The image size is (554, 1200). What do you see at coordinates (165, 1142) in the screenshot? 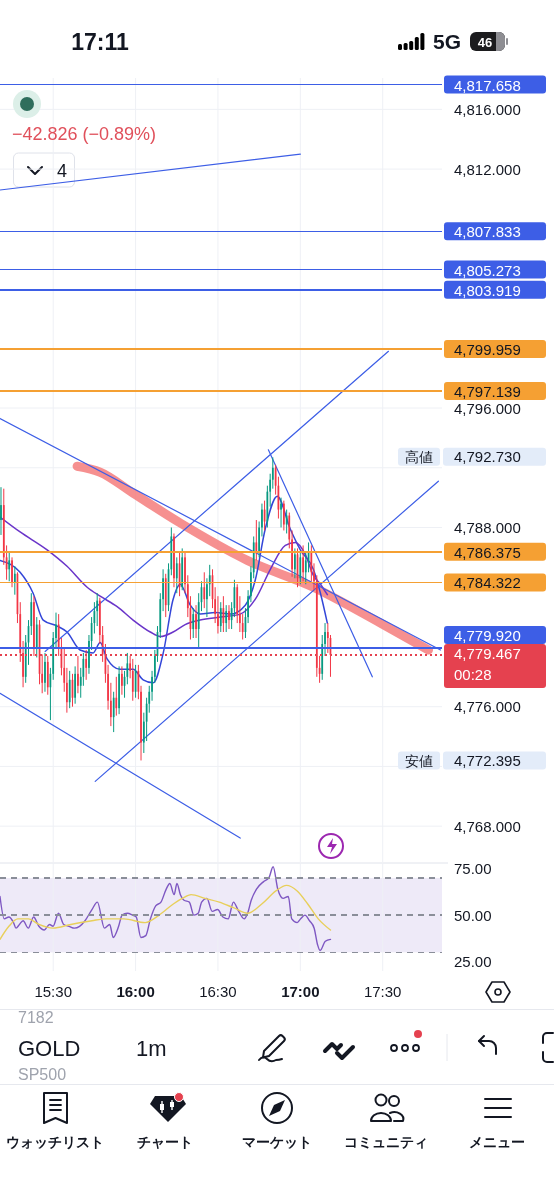
I see `text: チャート` at bounding box center [165, 1142].